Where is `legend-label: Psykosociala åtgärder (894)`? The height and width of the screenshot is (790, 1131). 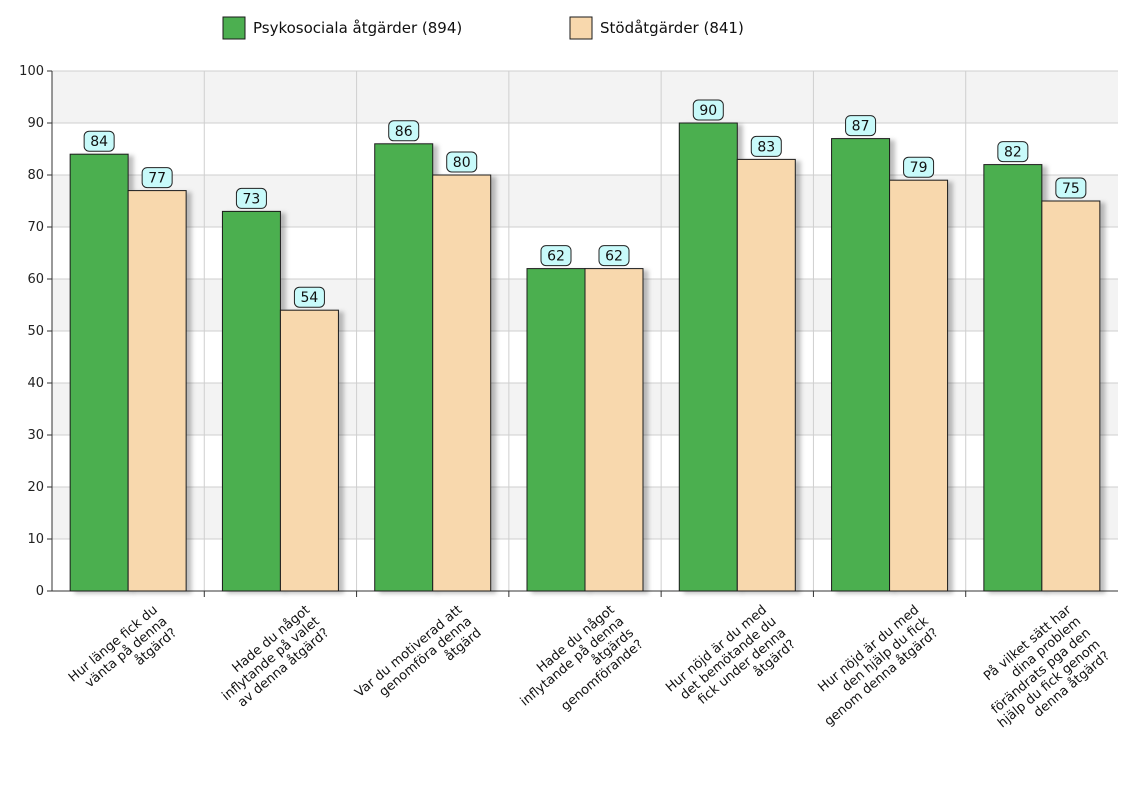
legend-label: Psykosociala åtgärder (894) is located at coordinates (357, 28).